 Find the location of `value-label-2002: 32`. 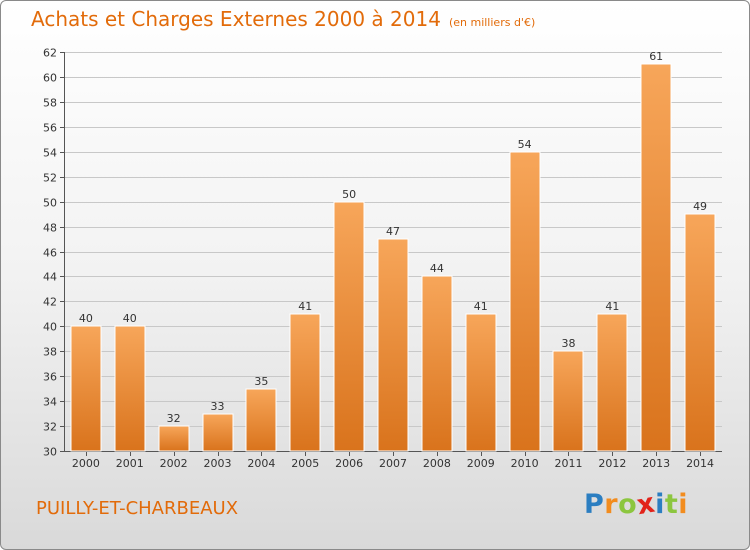

value-label-2002: 32 is located at coordinates (174, 418).